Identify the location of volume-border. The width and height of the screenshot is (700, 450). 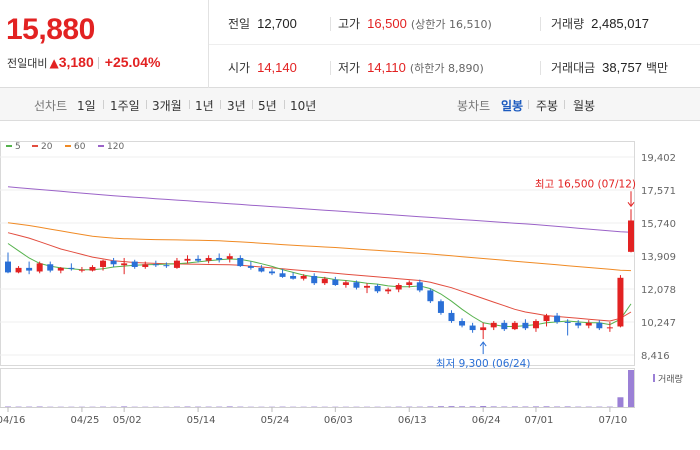
(317, 388).